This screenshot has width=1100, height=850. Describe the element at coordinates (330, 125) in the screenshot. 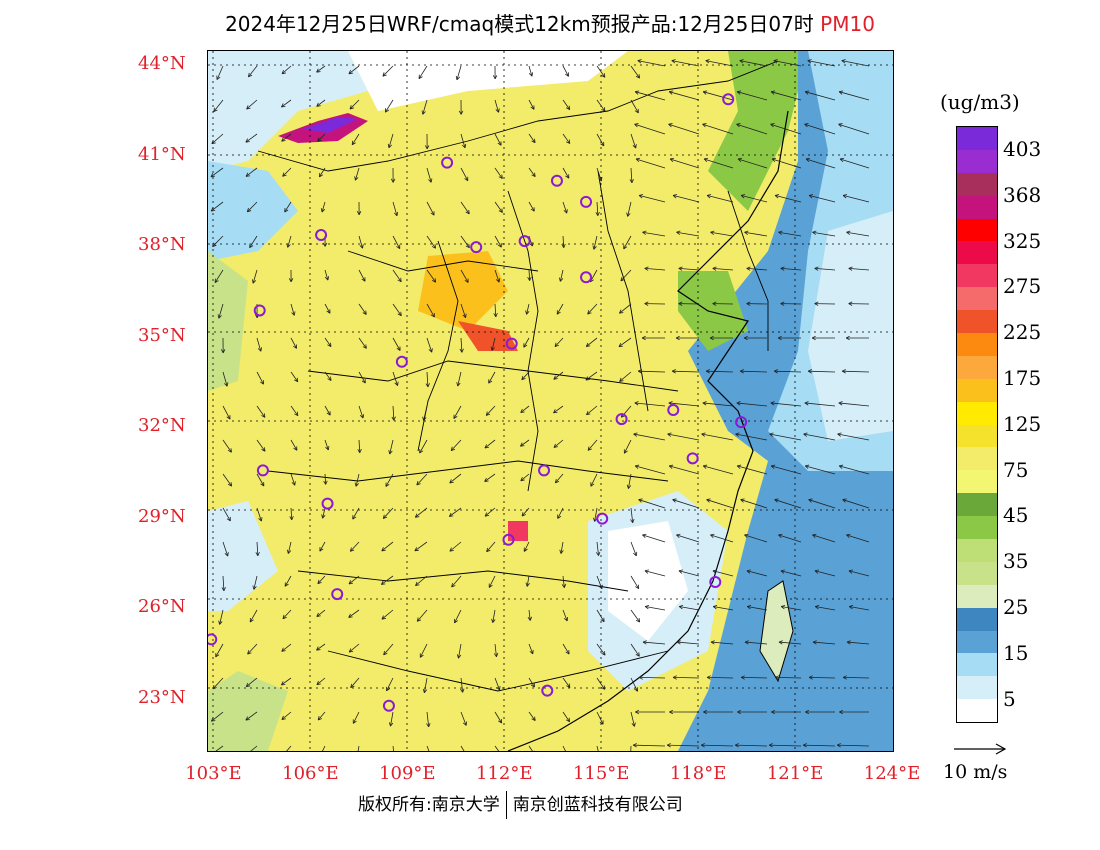

I see `field-hotspot-core` at that location.